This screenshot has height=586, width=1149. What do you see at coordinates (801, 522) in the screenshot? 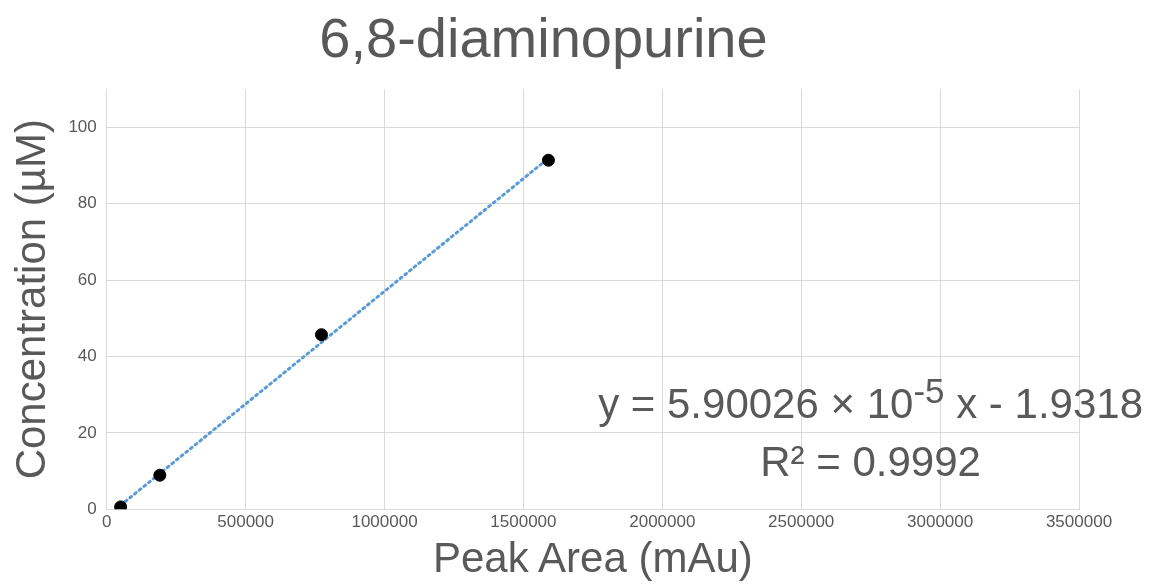
I see `x-tick-label: 2500000` at bounding box center [801, 522].